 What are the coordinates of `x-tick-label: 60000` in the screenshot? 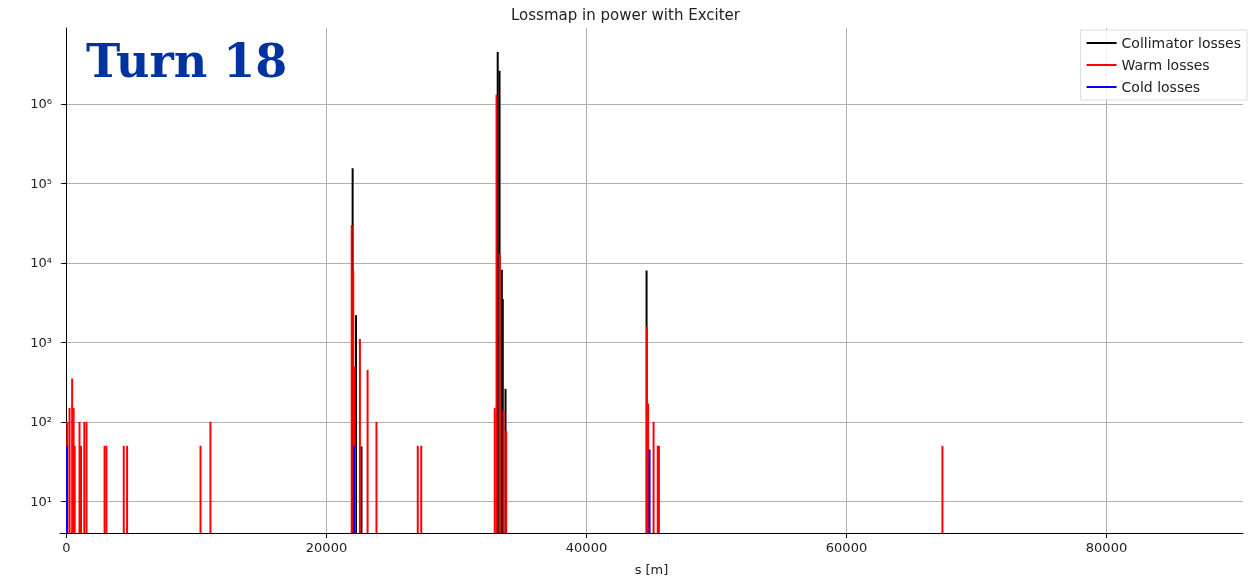 It's located at (846, 547).